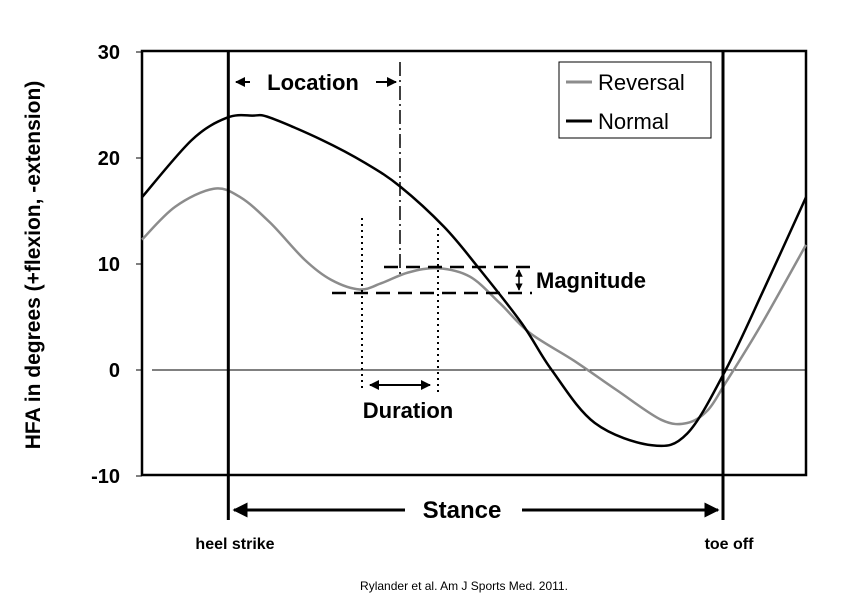 Image resolution: width=844 pixels, height=612 pixels. Describe the element at coordinates (635, 100) in the screenshot. I see `legend: Reversal Normal` at that location.